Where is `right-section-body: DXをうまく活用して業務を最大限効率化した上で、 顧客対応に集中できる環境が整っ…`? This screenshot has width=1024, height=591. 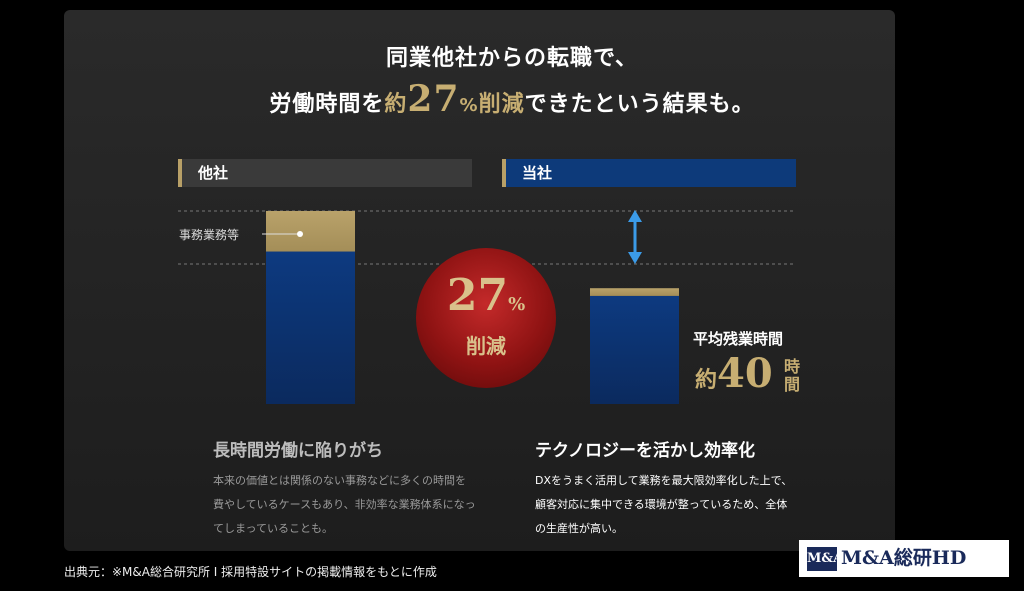 right-section-body: DXをうまく活用して業務を最大限効率化した上で、 顧客対応に集中できる環境が整っ… is located at coordinates (663, 505).